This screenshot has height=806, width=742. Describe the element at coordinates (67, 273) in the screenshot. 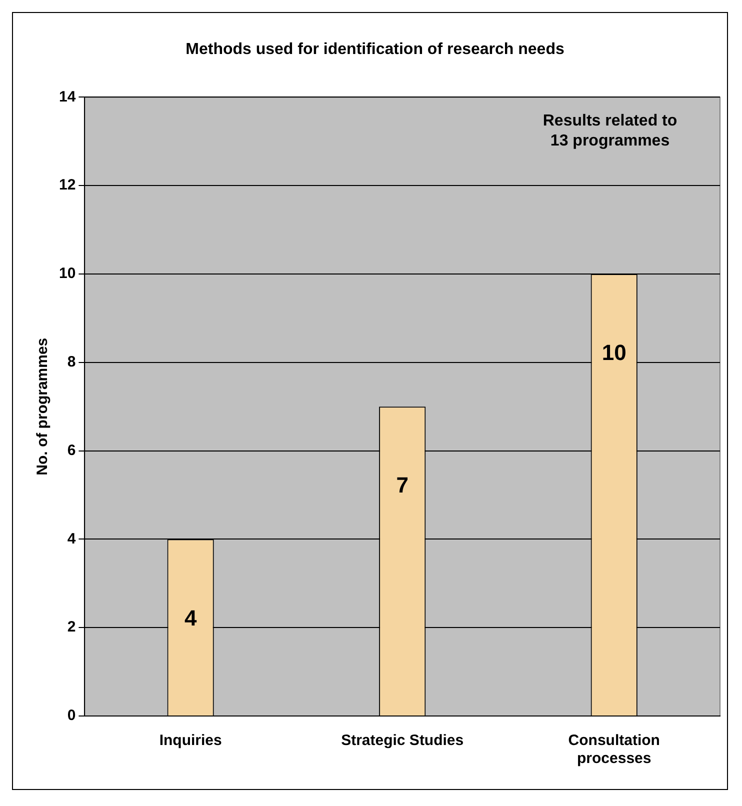

I see `y-tick-label: 10` at that location.